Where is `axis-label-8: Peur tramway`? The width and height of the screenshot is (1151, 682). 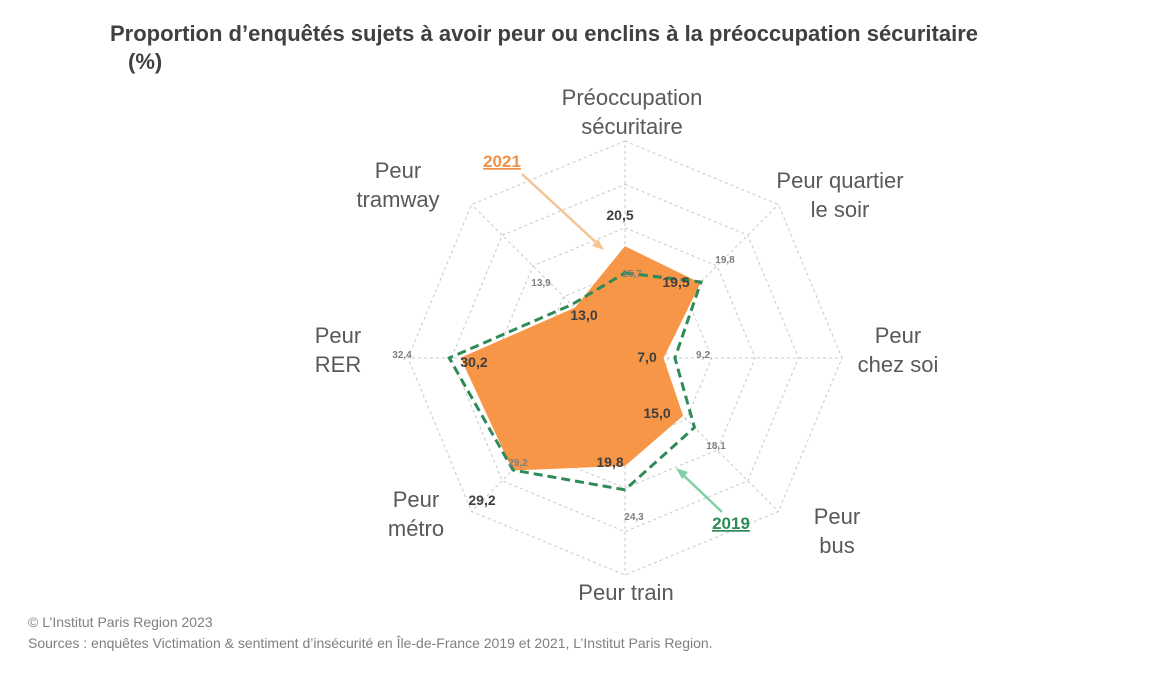 axis-label-8: Peur tramway is located at coordinates (397, 185).